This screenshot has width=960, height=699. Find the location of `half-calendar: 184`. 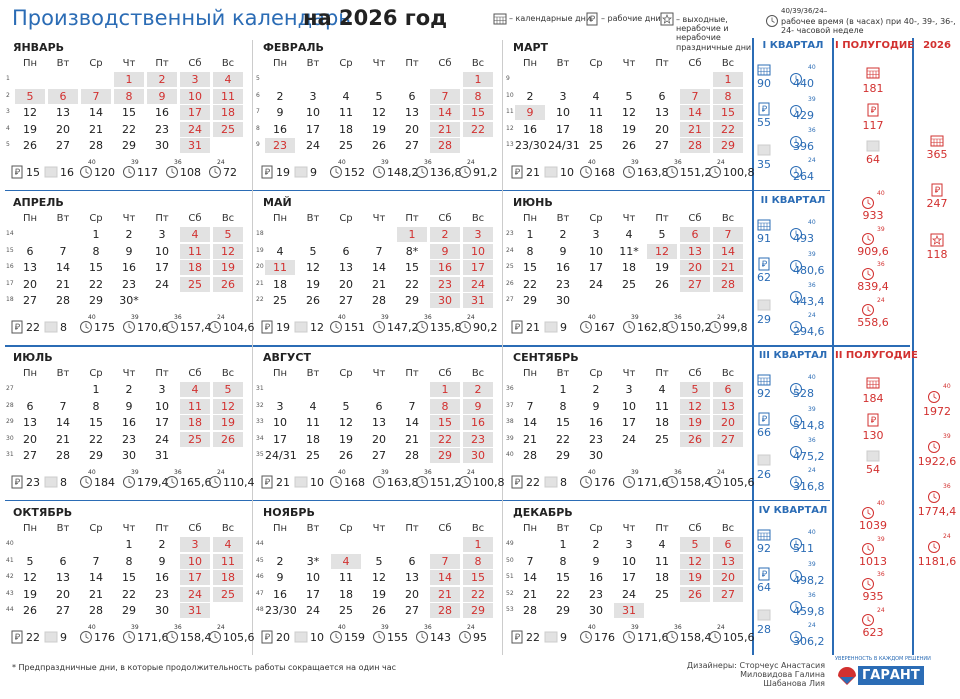

half-calendar: 184 is located at coordinates (873, 398).